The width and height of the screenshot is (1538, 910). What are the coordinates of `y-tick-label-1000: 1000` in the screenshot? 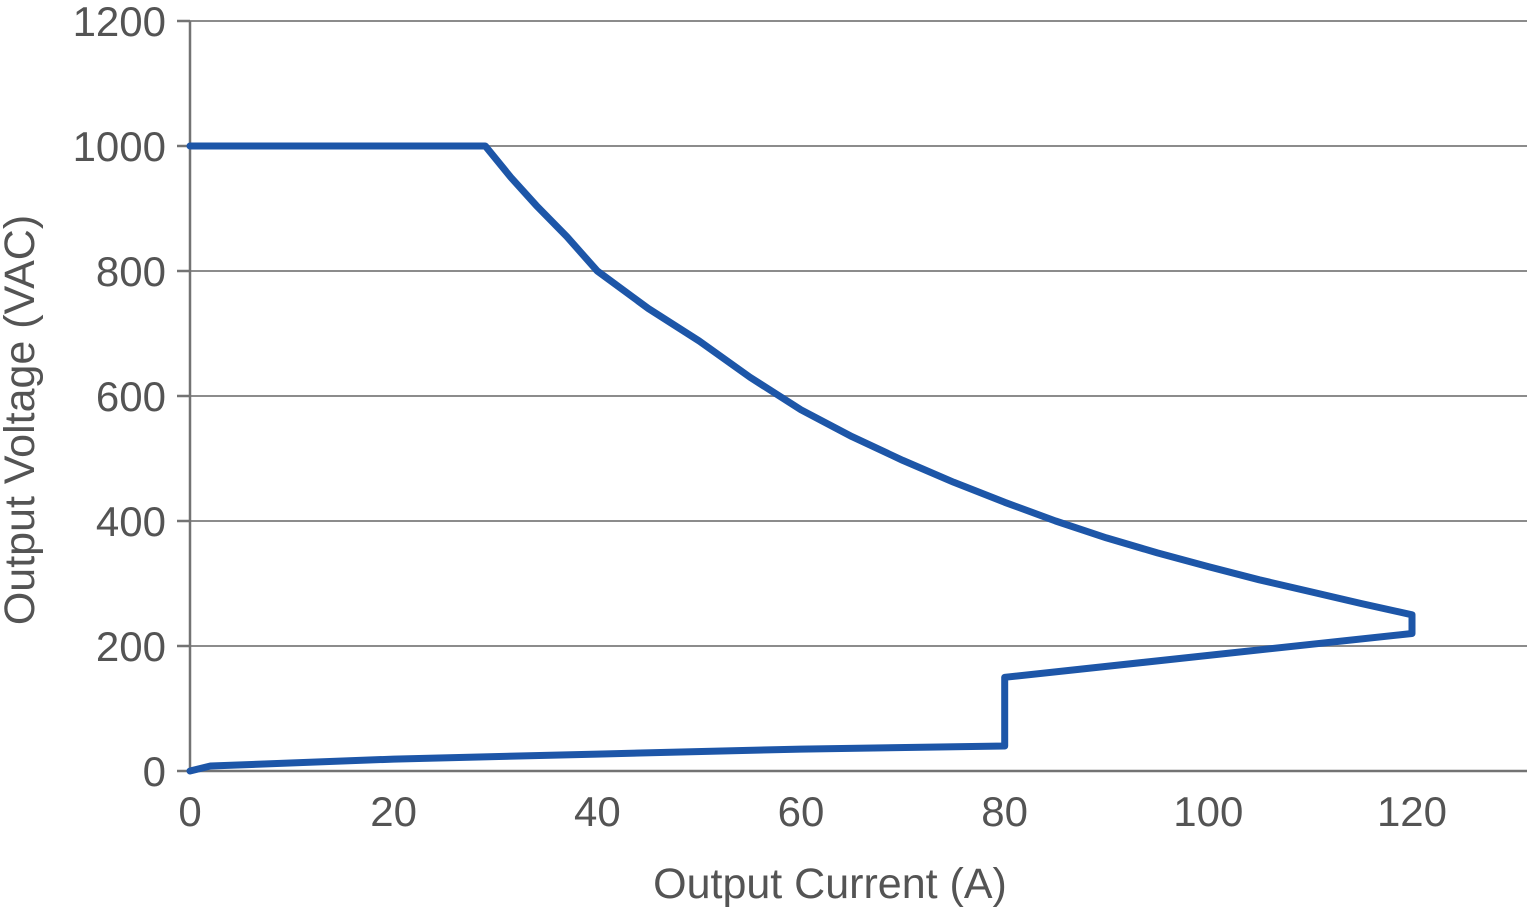 It's located at (119, 146).